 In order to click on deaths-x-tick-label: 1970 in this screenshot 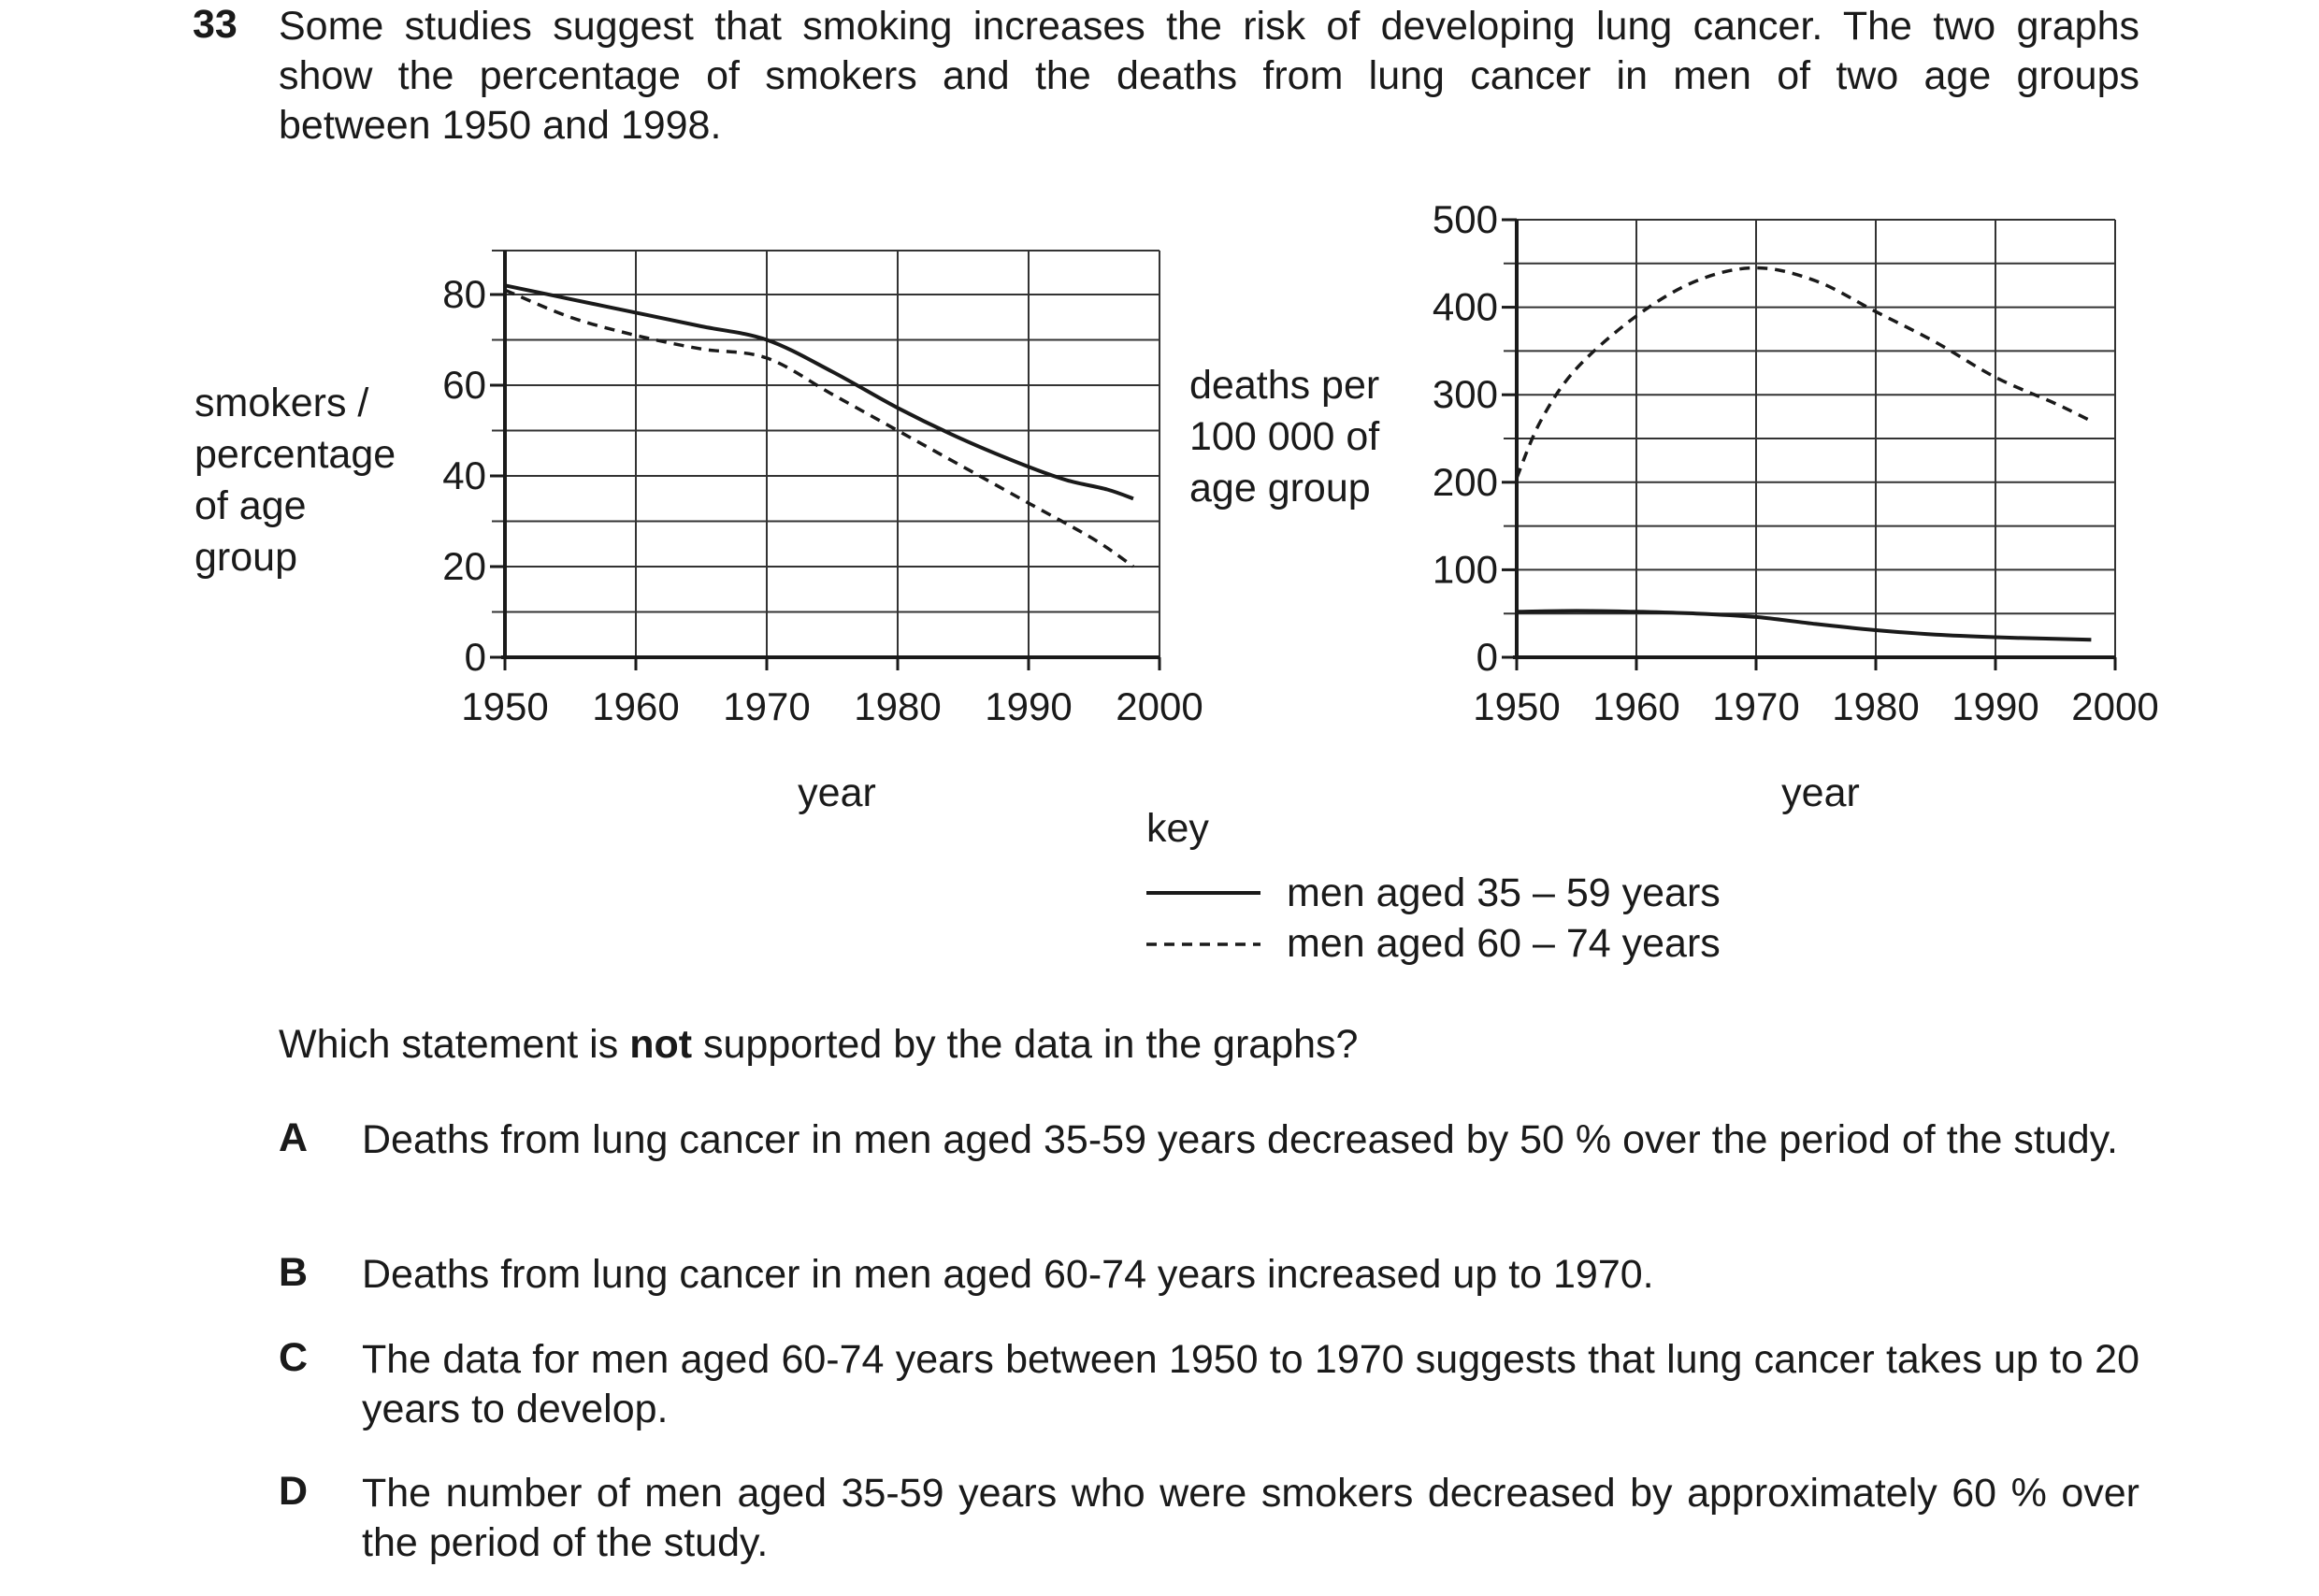, I will do `click(1755, 706)`.